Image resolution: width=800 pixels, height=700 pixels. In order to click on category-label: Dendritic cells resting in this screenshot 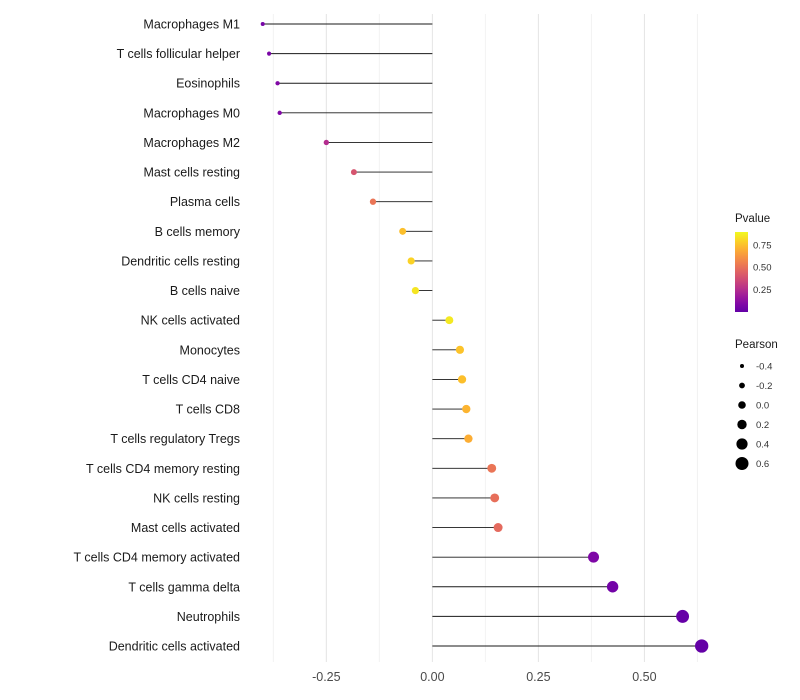, I will do `click(180, 261)`.